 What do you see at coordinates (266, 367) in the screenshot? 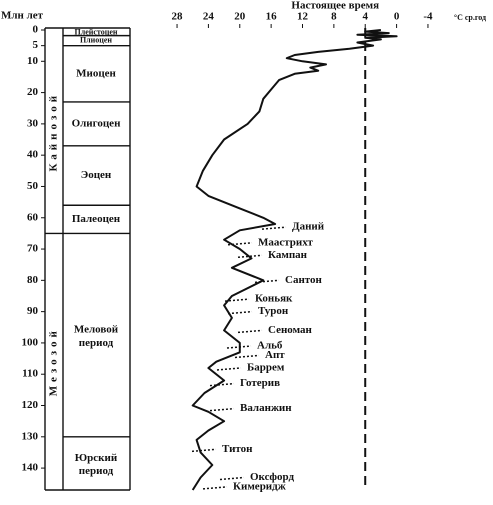
I see `stage-label: Баррем` at bounding box center [266, 367].